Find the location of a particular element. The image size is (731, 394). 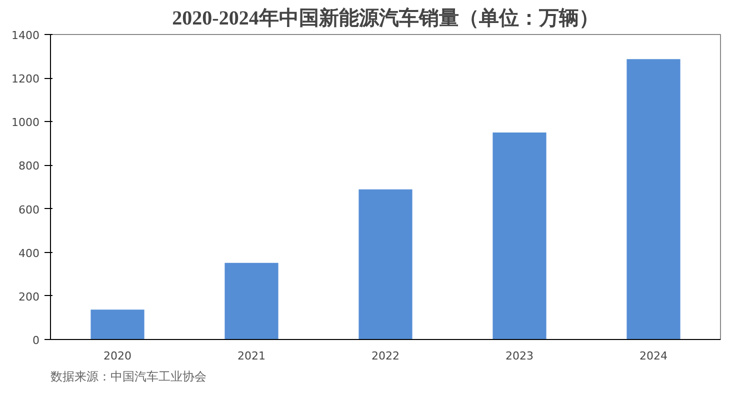

y-tick-label: 600 is located at coordinates (29, 209).